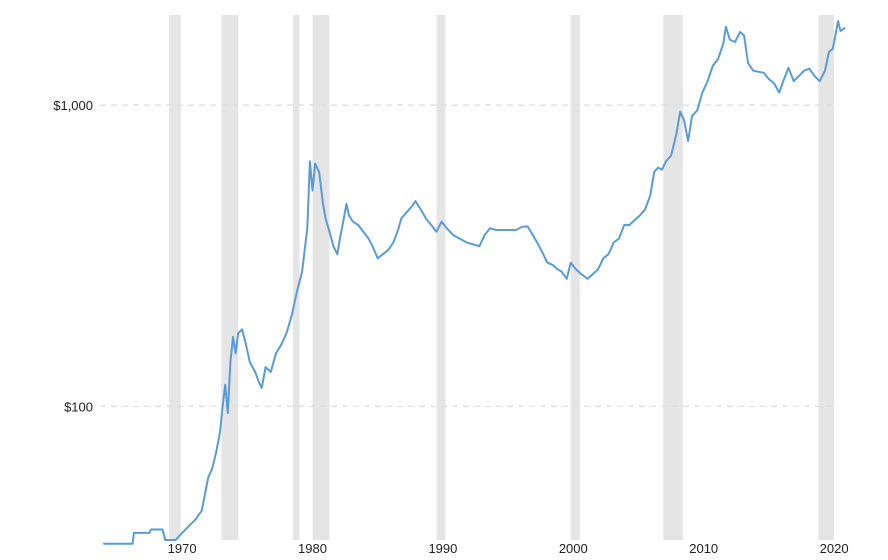 The height and width of the screenshot is (560, 888). What do you see at coordinates (182, 548) in the screenshot?
I see `x-tick-label: 1970` at bounding box center [182, 548].